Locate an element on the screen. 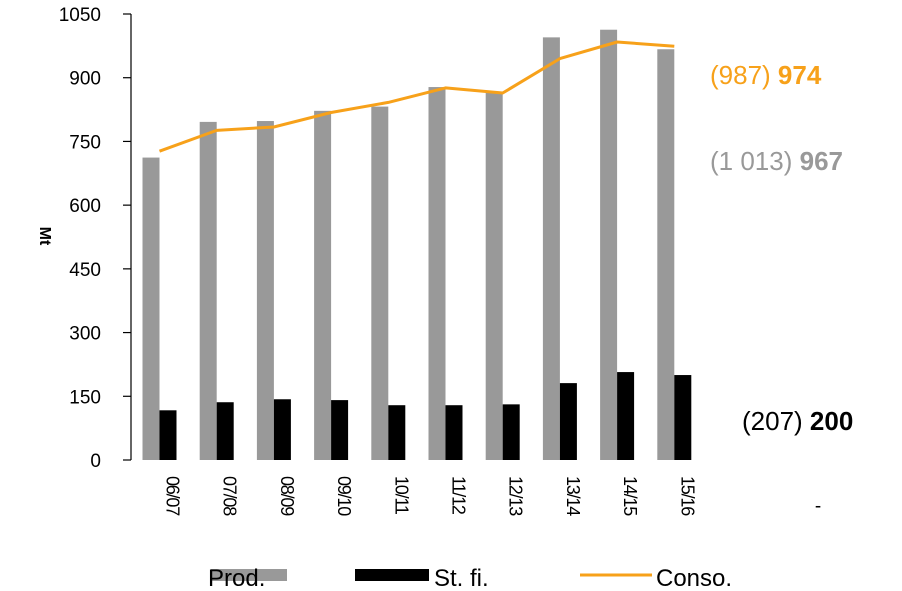 Image resolution: width=902 pixels, height=591 pixels. legend-label-prod: Prod. is located at coordinates (236, 578).